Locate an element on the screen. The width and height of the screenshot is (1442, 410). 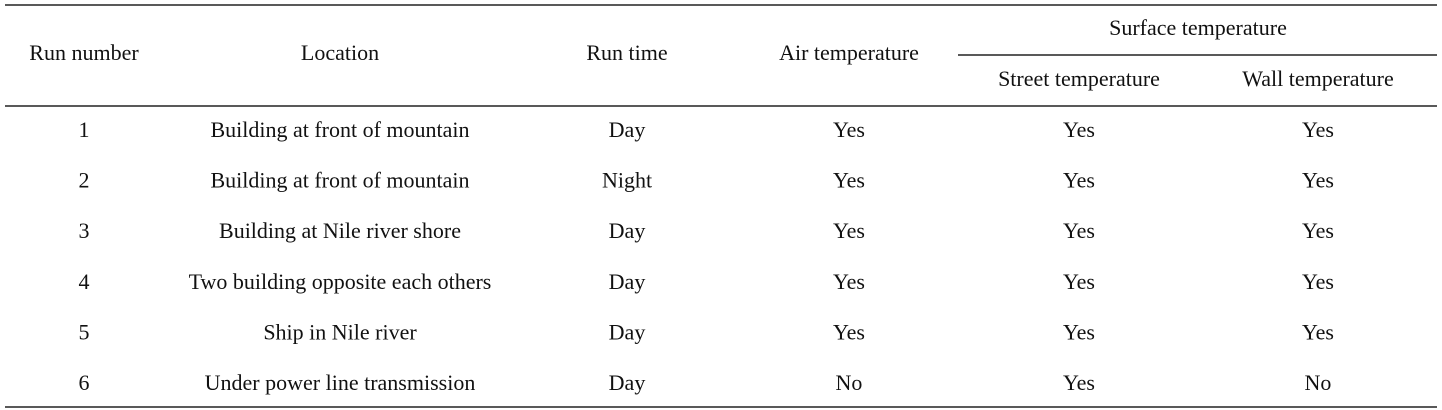
header-cell: Run number is located at coordinates (84, 52).